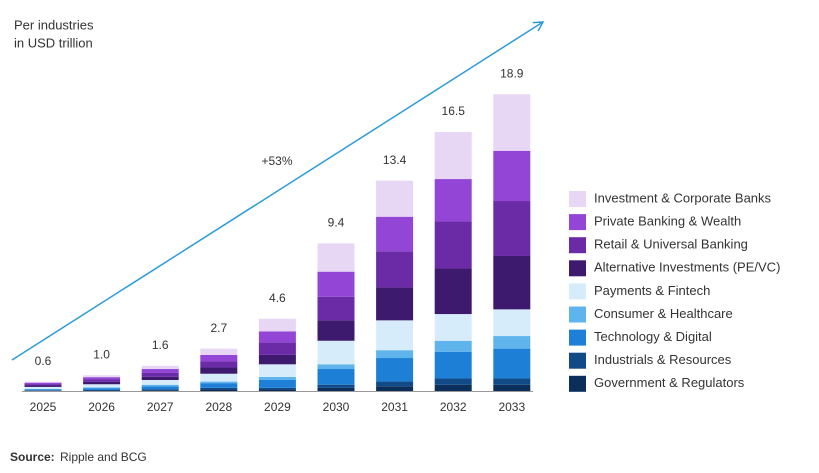 Image resolution: width=819 pixels, height=473 pixels. Describe the element at coordinates (160, 407) in the screenshot. I see `x-tick-label: 2027` at that location.